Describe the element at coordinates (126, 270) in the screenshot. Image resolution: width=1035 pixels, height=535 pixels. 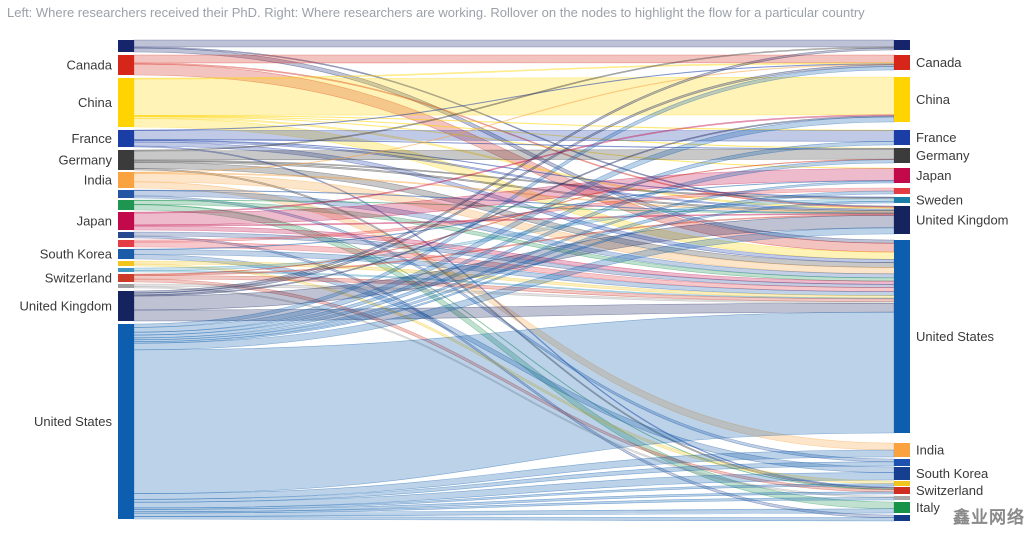
I see `sankey-node-l6` at that location.